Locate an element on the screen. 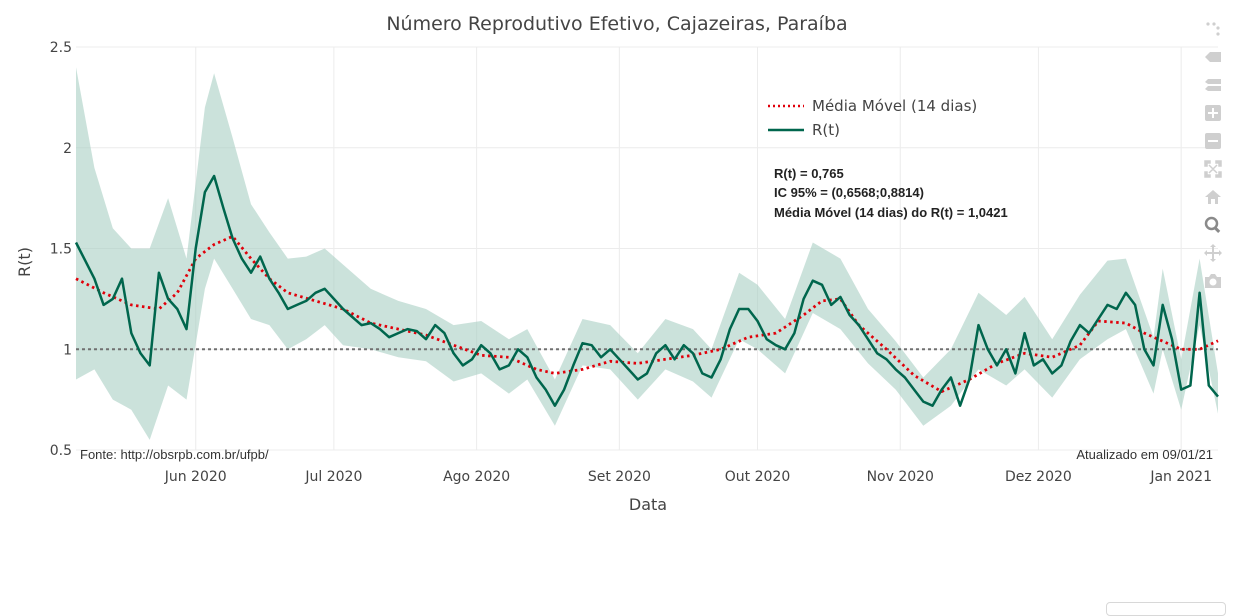 This screenshot has width=1235, height=616. y-axis-title: R(t) is located at coordinates (24, 262).